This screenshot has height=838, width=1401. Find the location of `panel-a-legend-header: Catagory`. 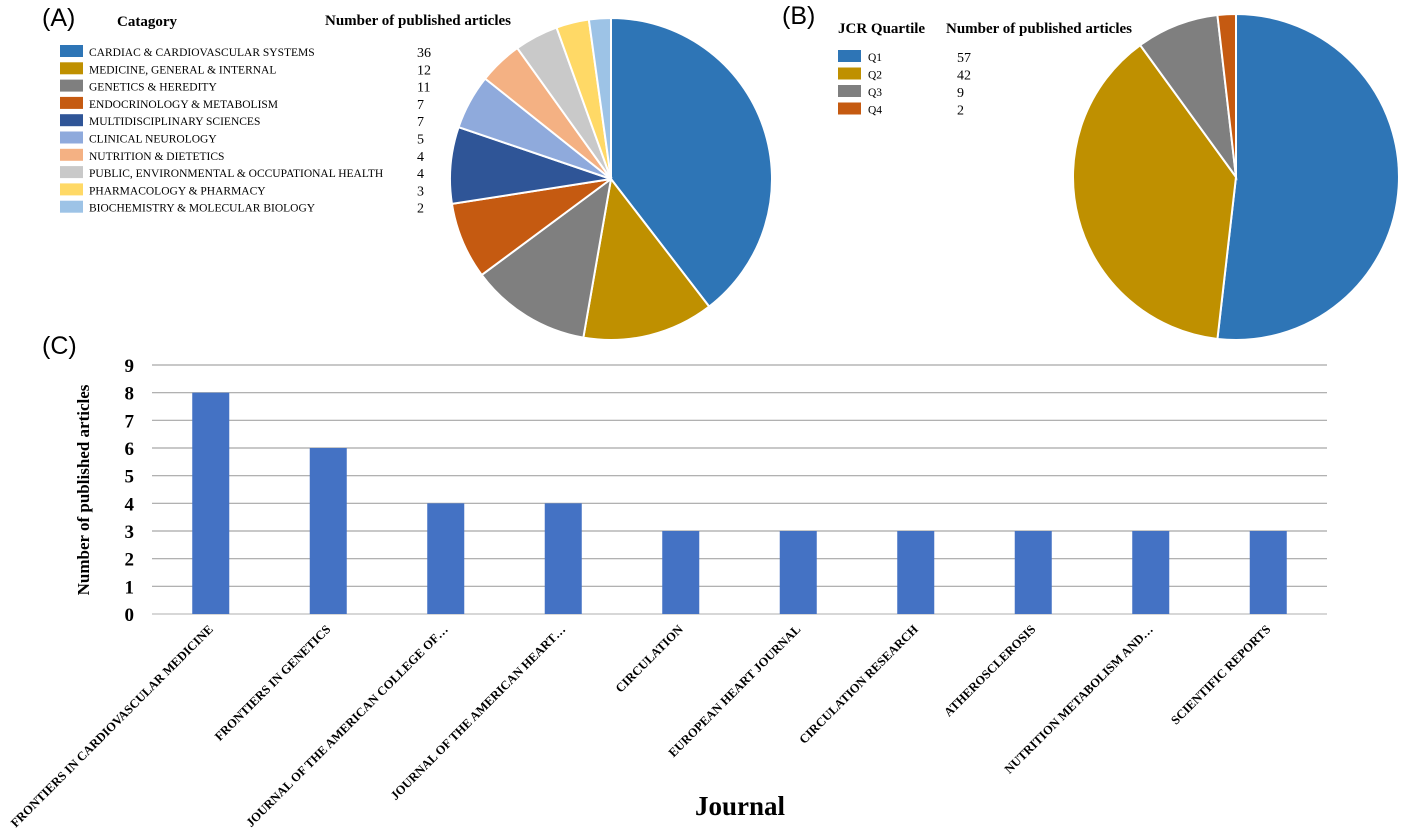

panel-a-legend-header: Catagory is located at coordinates (147, 22).